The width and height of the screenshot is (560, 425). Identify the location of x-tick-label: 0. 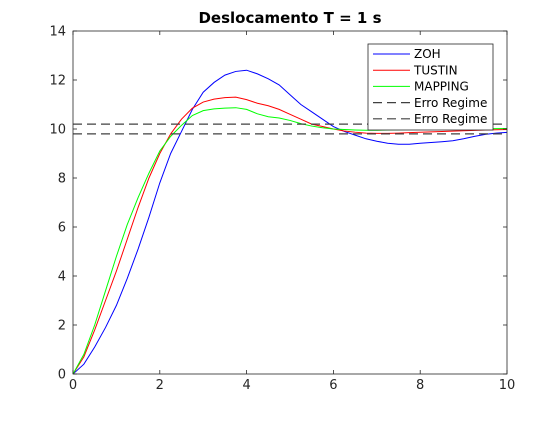
(73, 385).